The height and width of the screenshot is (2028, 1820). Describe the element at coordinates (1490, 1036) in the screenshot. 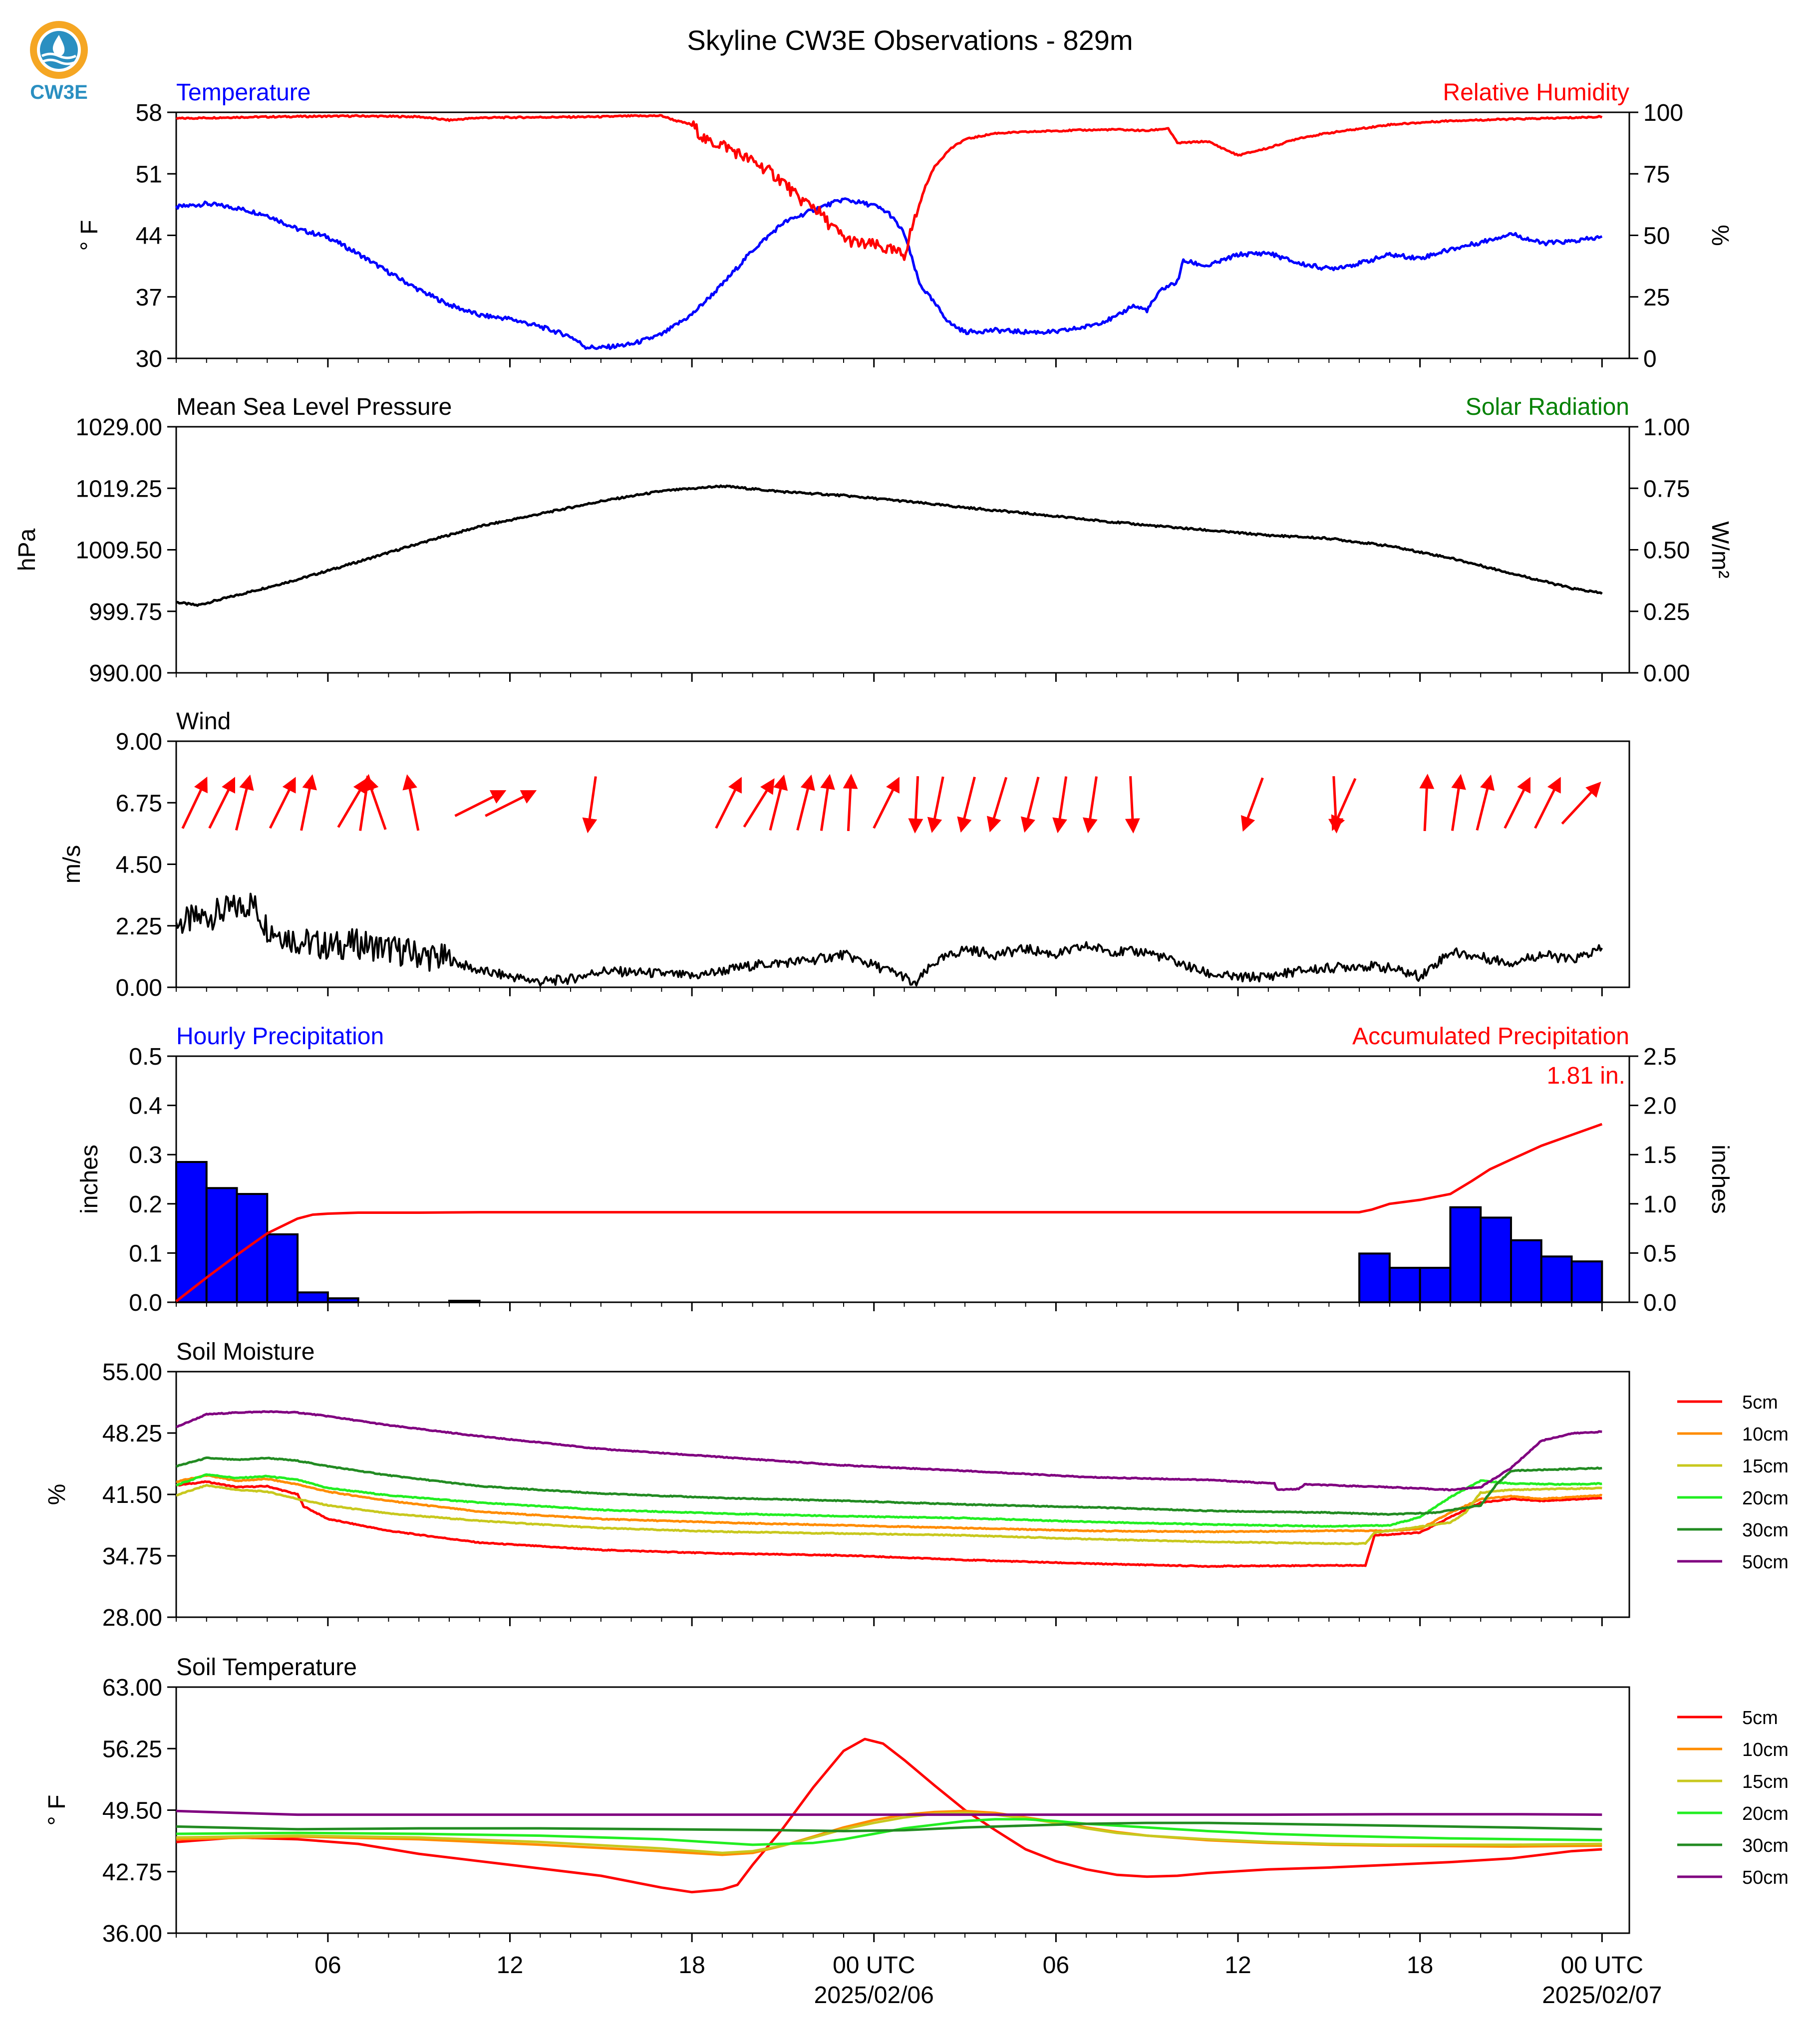

I see `panel-title-right: Accumulated Precipitation` at that location.